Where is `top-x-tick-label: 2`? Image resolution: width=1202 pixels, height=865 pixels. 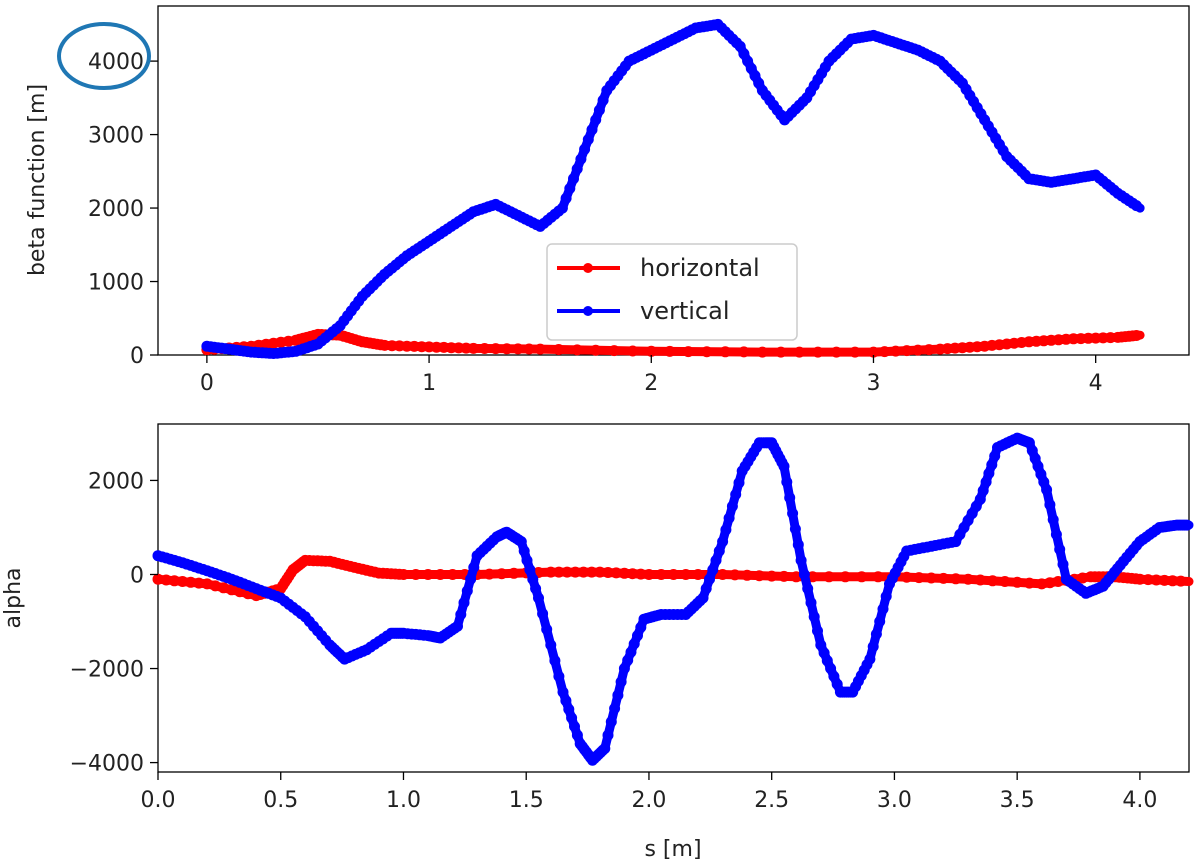
top-x-tick-label: 2 is located at coordinates (651, 383).